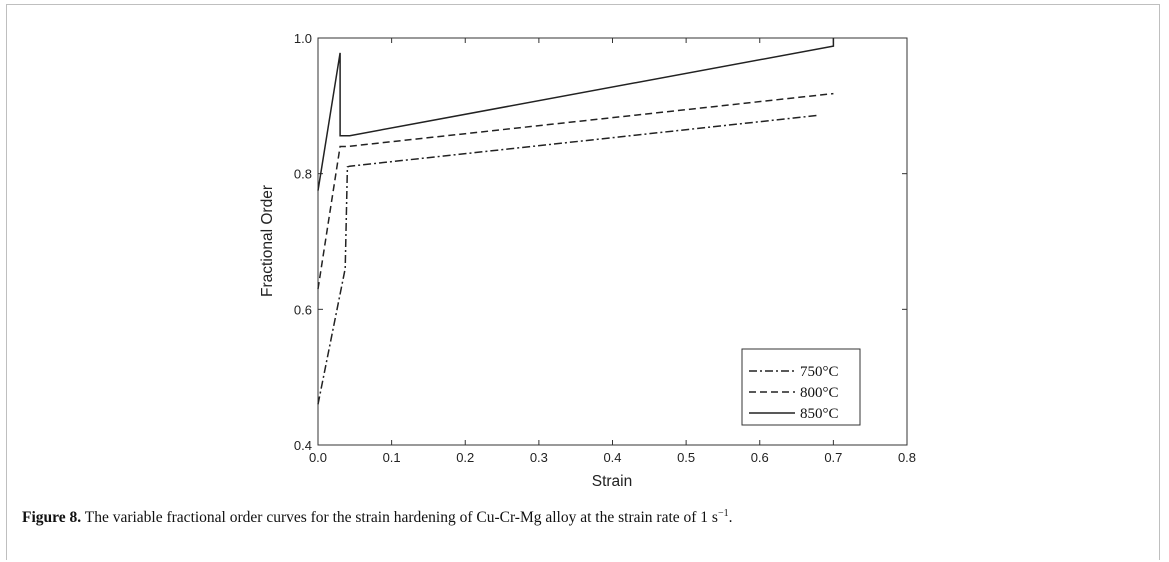 This screenshot has height=562, width=1169. Describe the element at coordinates (819, 372) in the screenshot. I see `legend-label: 750°C` at that location.